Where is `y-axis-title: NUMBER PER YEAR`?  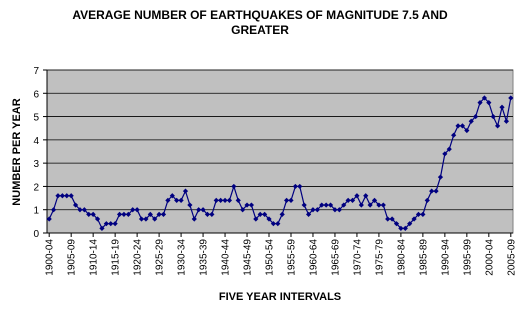
y-axis-title: NUMBER PER YEAR is located at coordinates (17, 151).